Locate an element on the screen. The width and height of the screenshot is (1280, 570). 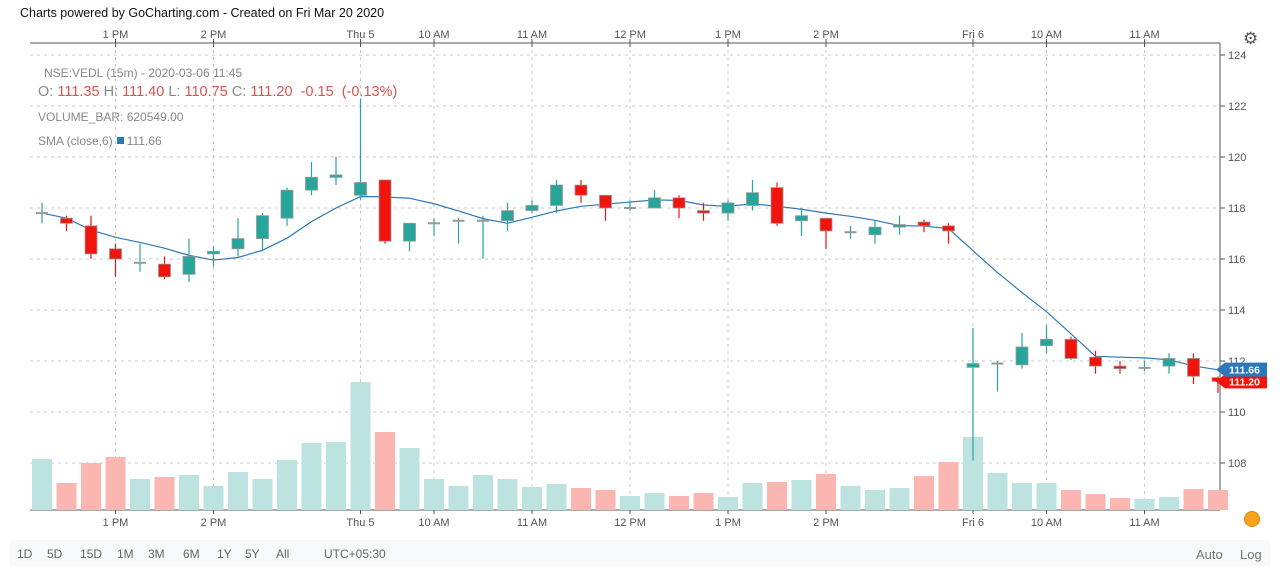
change-value: -0.15 is located at coordinates (317, 92).